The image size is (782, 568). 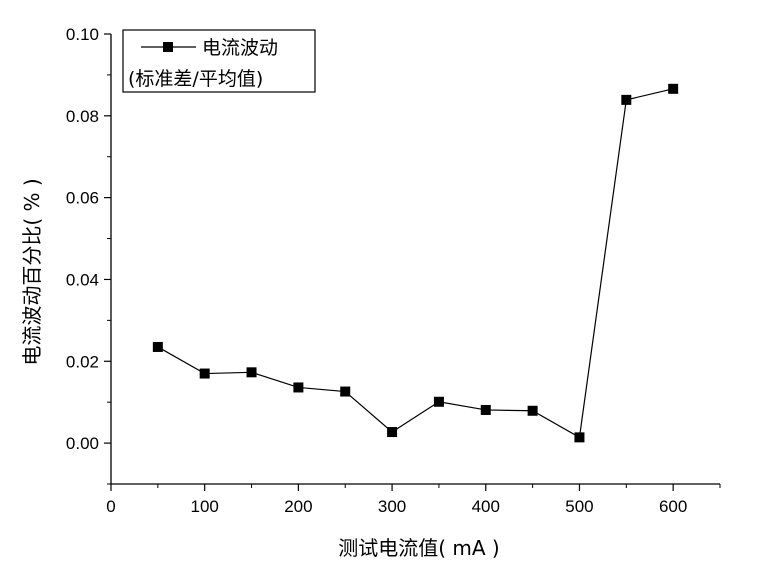 What do you see at coordinates (82, 116) in the screenshot?
I see `y-tick-label: 0.08` at bounding box center [82, 116].